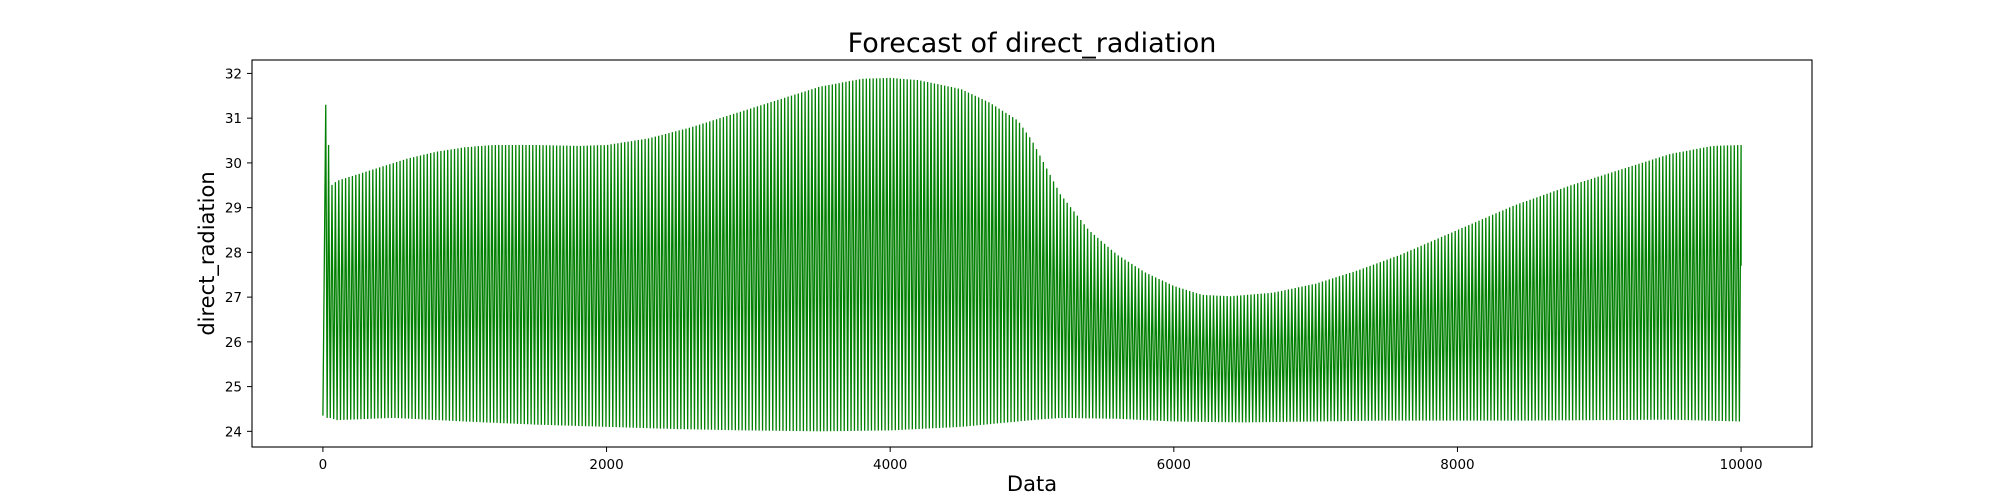 Image resolution: width=2000 pixels, height=504 pixels. I want to click on x-tick-label: 0, so click(323, 465).